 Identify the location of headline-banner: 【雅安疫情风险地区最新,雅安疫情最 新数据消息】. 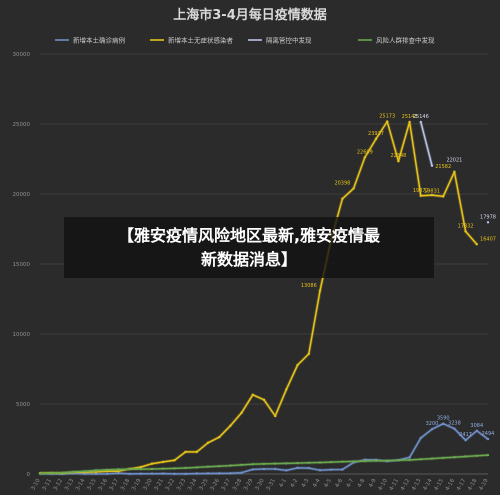
(249, 247).